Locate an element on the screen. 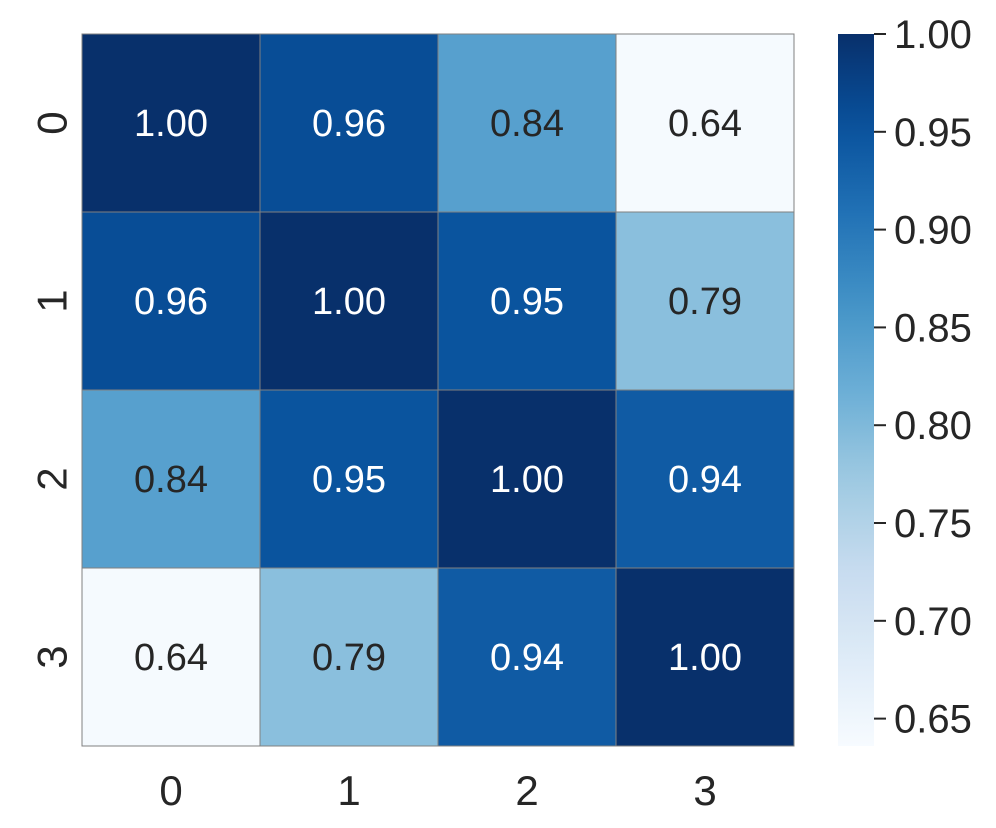 This screenshot has height=828, width=996. heatmap-cell-r3-c3 is located at coordinates (705, 657).